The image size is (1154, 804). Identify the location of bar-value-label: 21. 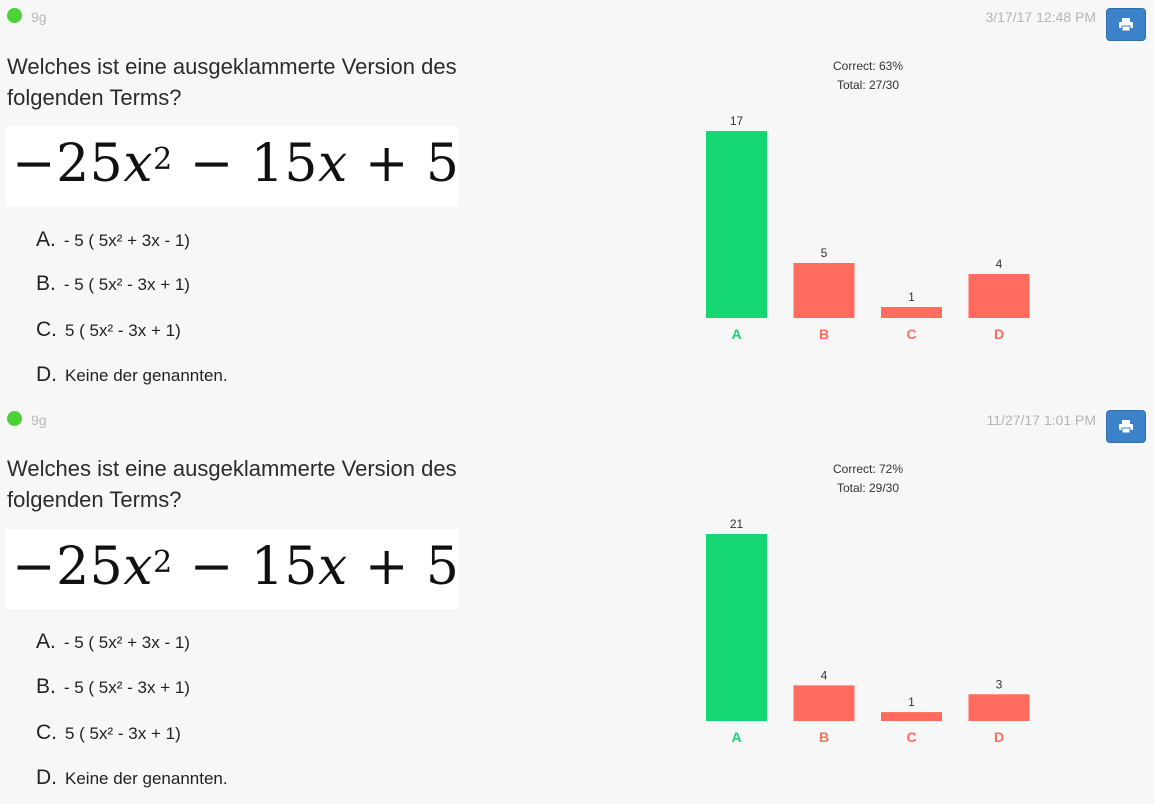
(737, 524).